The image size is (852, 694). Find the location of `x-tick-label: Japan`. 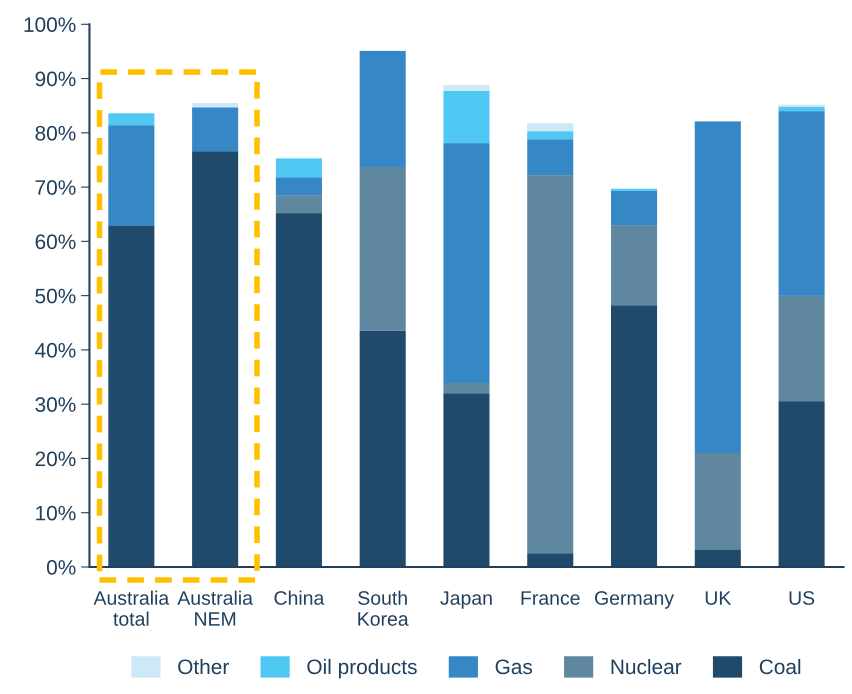

x-tick-label: Japan is located at coordinates (466, 600).